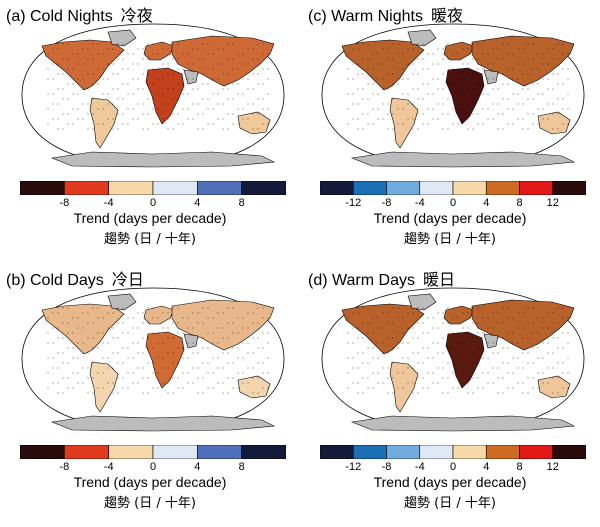 This screenshot has width=600, height=527. What do you see at coordinates (450, 218) in the screenshot?
I see `colorbar-label: Trend (days per decade)` at bounding box center [450, 218].